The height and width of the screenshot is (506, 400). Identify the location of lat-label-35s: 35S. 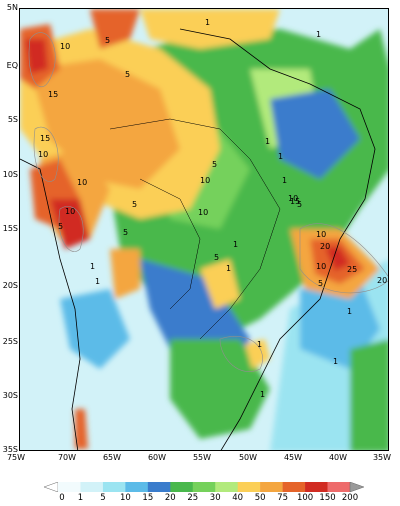
(10, 449).